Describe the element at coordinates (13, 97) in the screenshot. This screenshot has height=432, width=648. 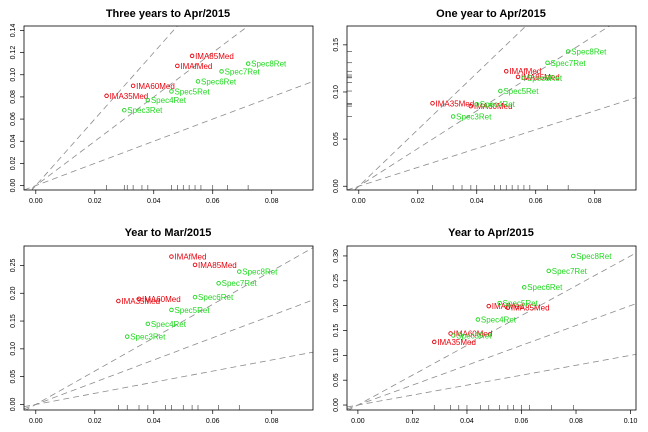
I see `y-tick-label: 0.08` at that location.